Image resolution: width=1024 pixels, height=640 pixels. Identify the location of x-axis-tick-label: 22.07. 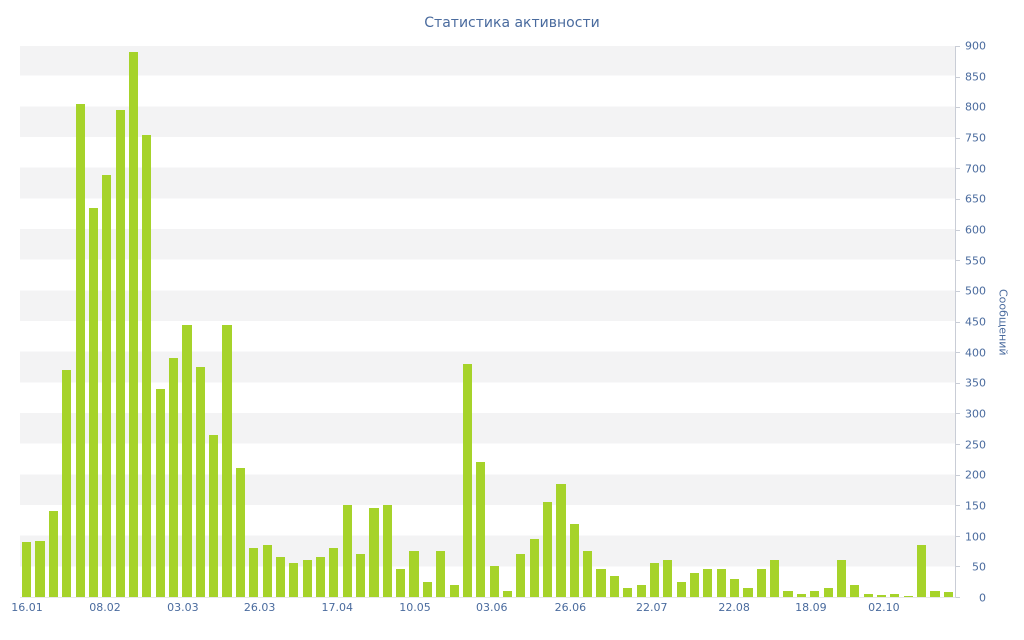
(652, 607).